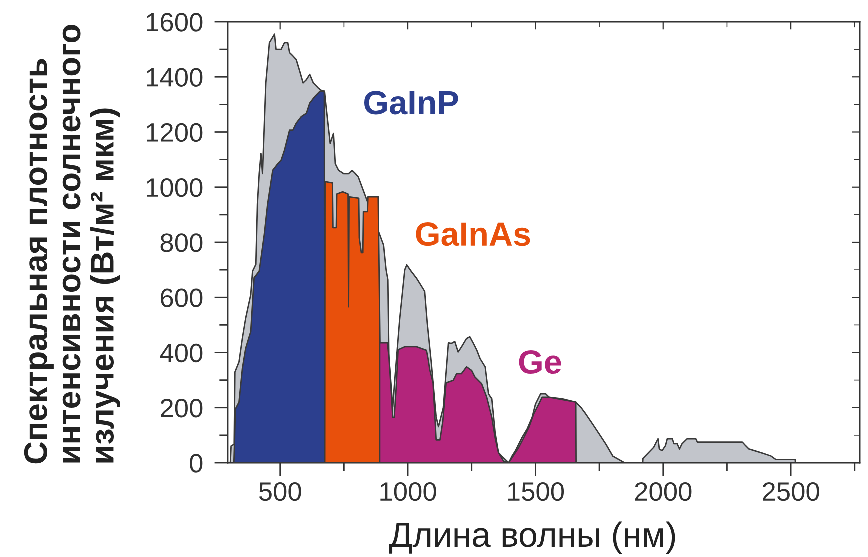  Describe the element at coordinates (196, 463) in the screenshot. I see `y-tick-label: 0` at that location.